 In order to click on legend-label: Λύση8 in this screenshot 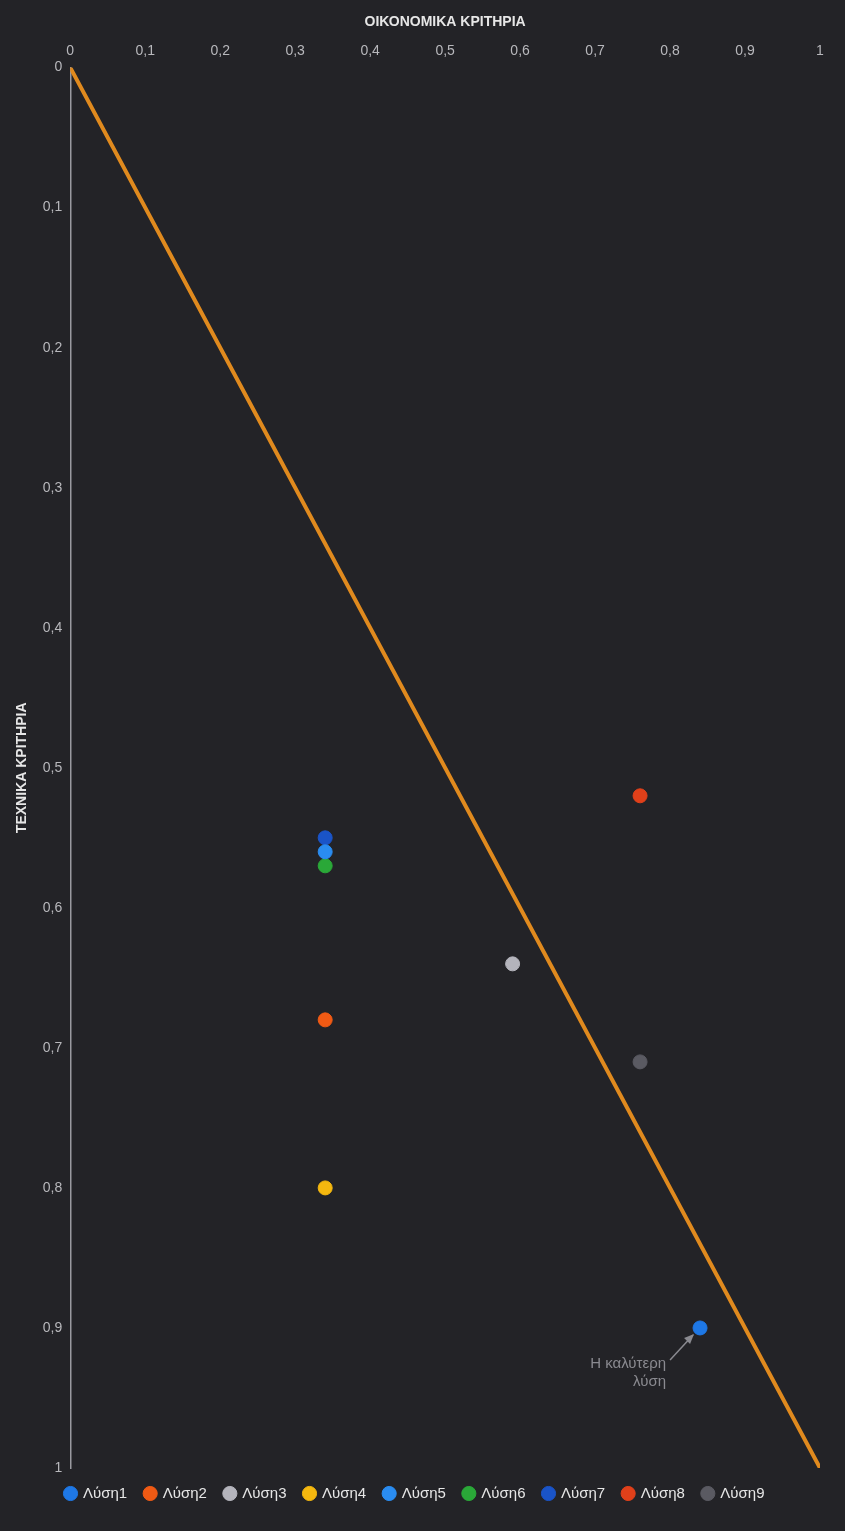, I will do `click(662, 1492)`.